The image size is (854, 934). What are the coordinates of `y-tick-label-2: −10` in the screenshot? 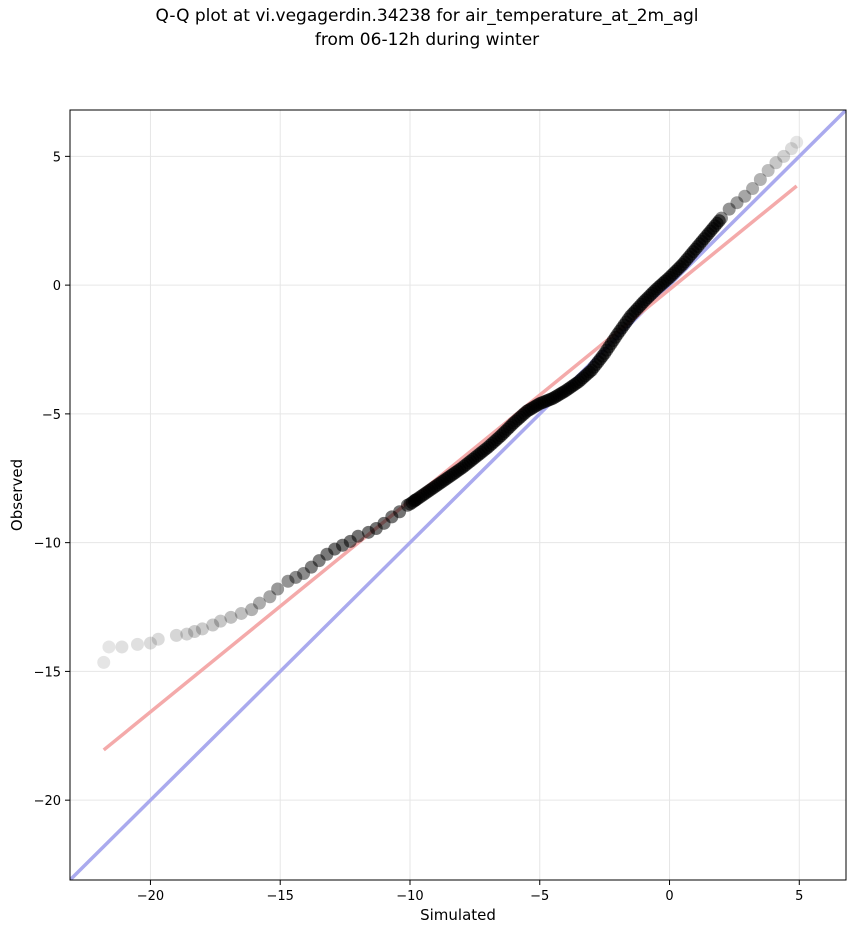 It's located at (47, 544).